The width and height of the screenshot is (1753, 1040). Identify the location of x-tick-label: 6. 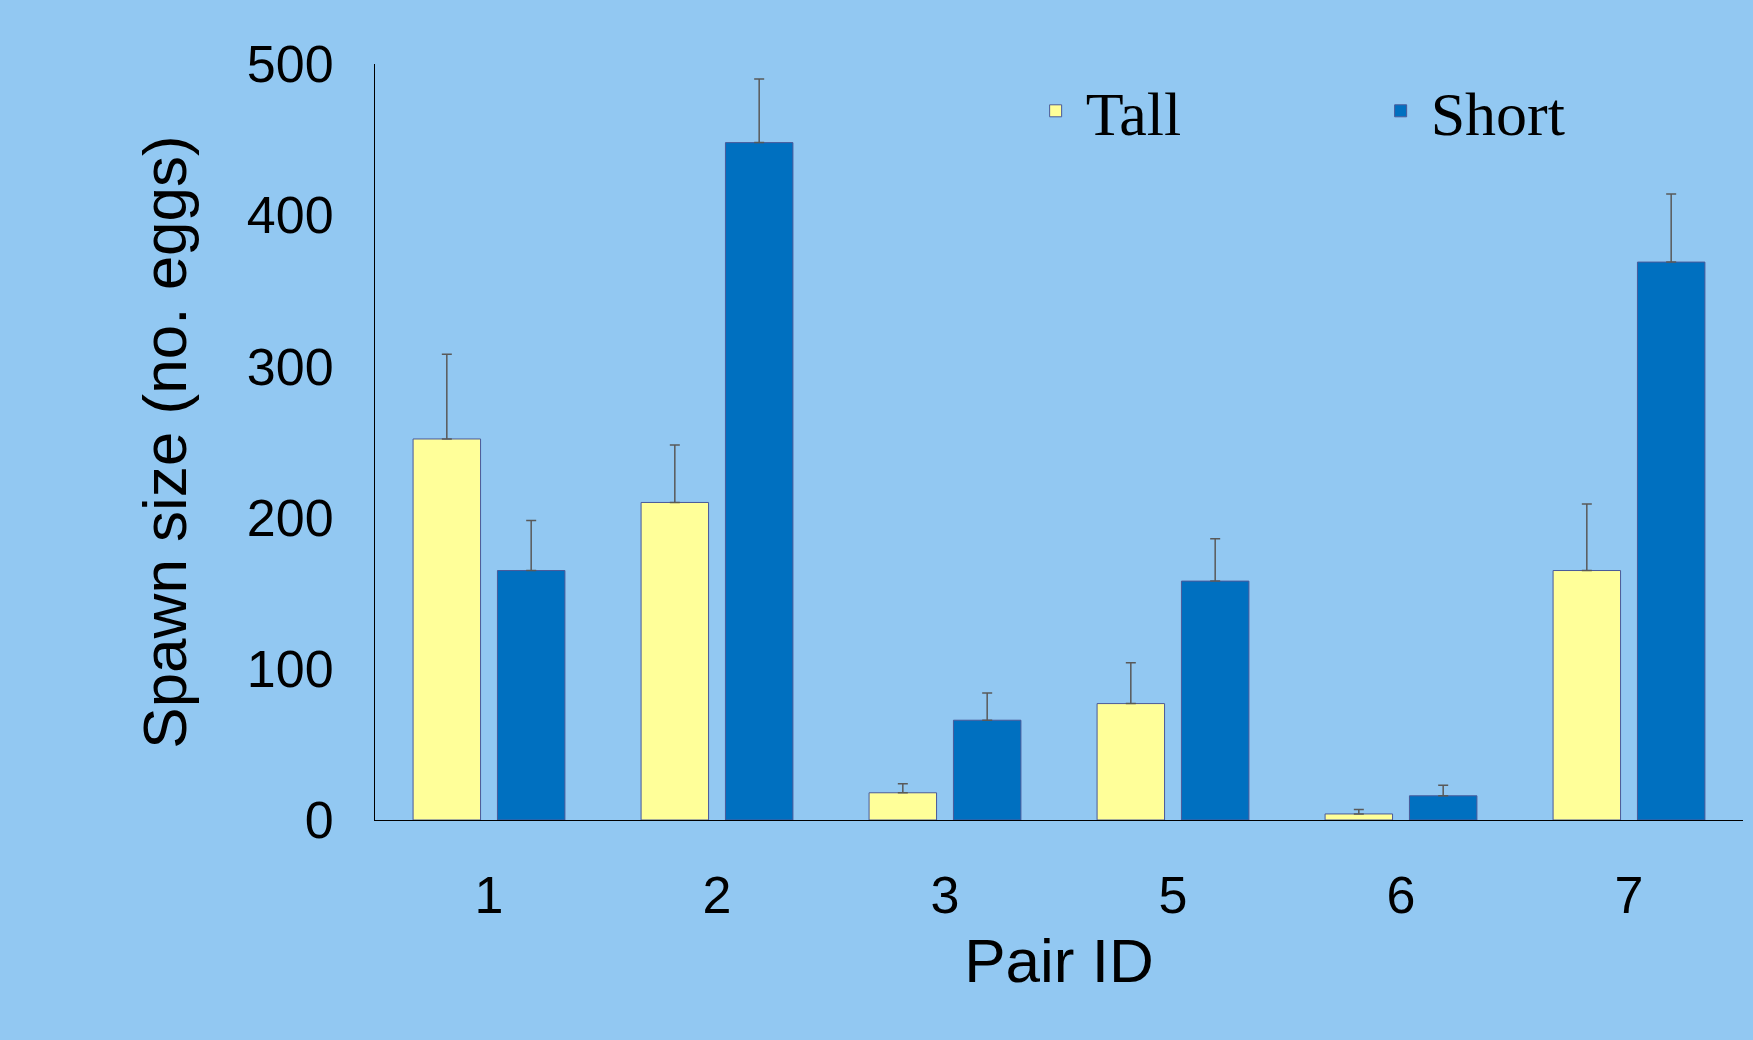
(1401, 895).